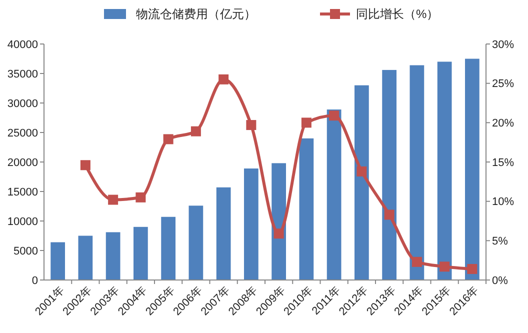 Image resolution: width=528 pixels, height=333 pixels. Describe the element at coordinates (503, 44) in the screenshot. I see `y2-tick-label: 30%` at that location.